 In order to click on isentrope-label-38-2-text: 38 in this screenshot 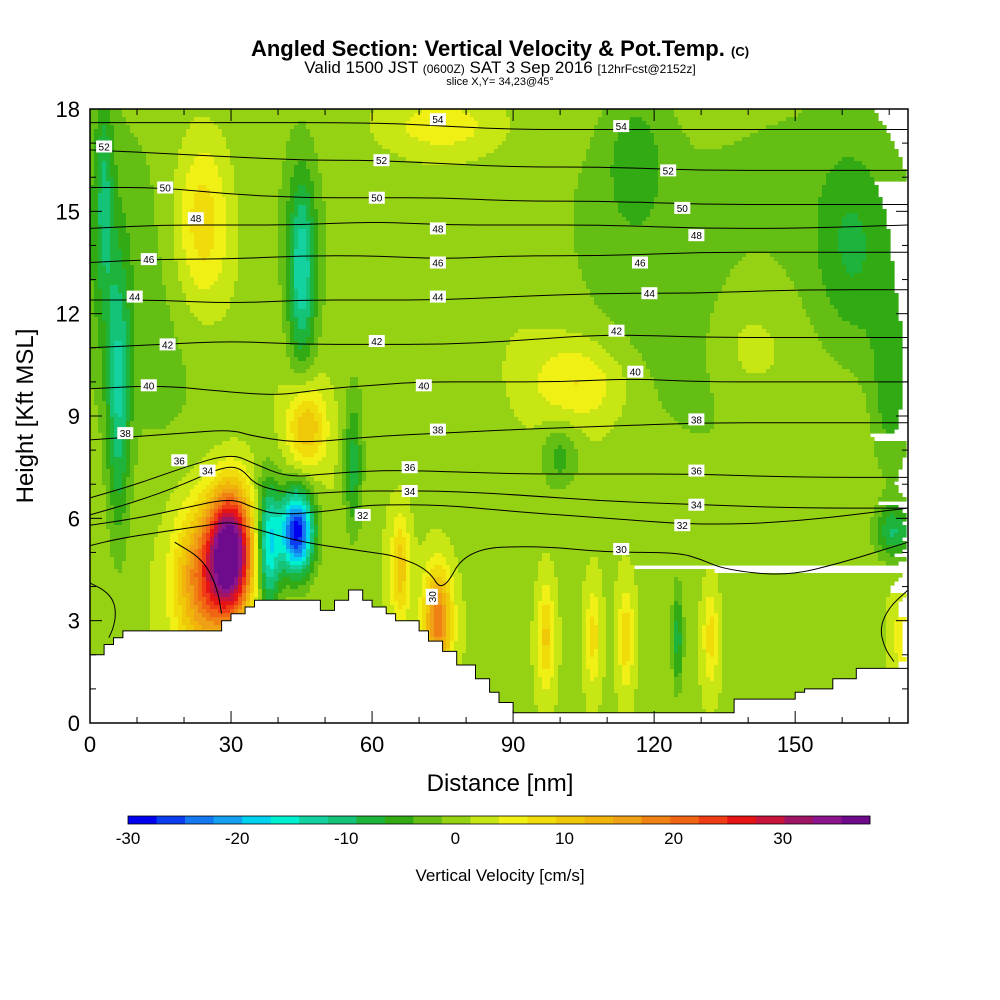, I will do `click(697, 420)`.